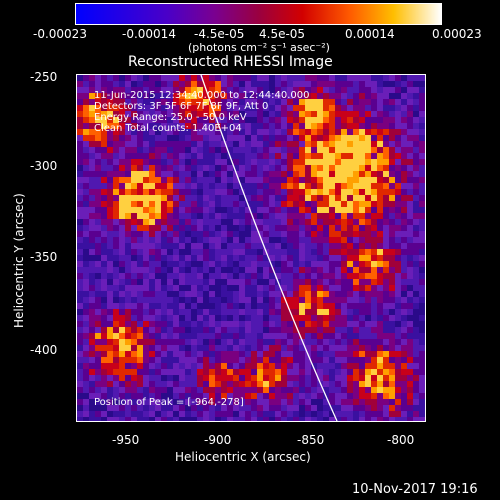 The image size is (500, 500). I want to click on annotation-energy-range: Energy Range: 25.0 - 50.0 keV, so click(170, 117).